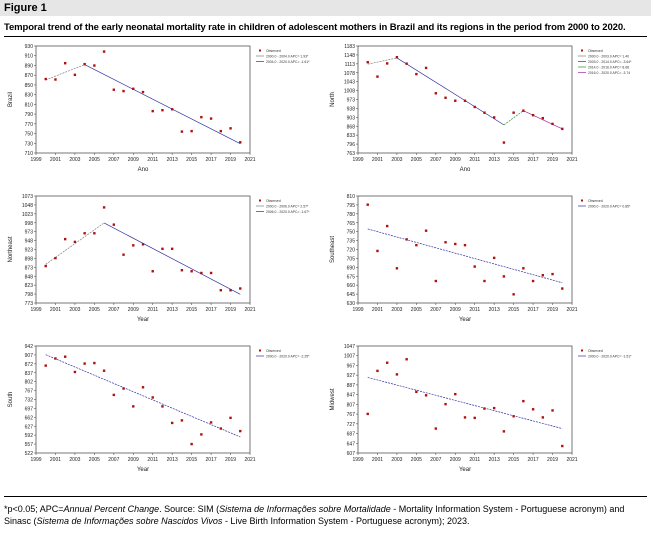  Describe the element at coordinates (351, 444) in the screenshot. I see `y-tick-label: 647` at that location.